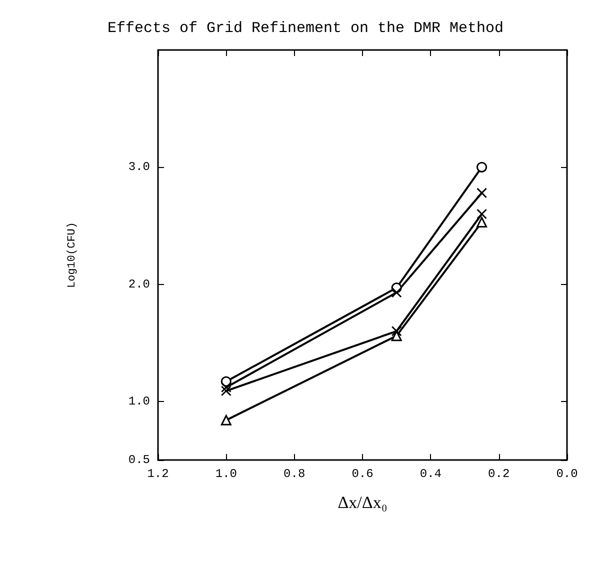  I want to click on x-tick-label: 0.4, so click(431, 474).